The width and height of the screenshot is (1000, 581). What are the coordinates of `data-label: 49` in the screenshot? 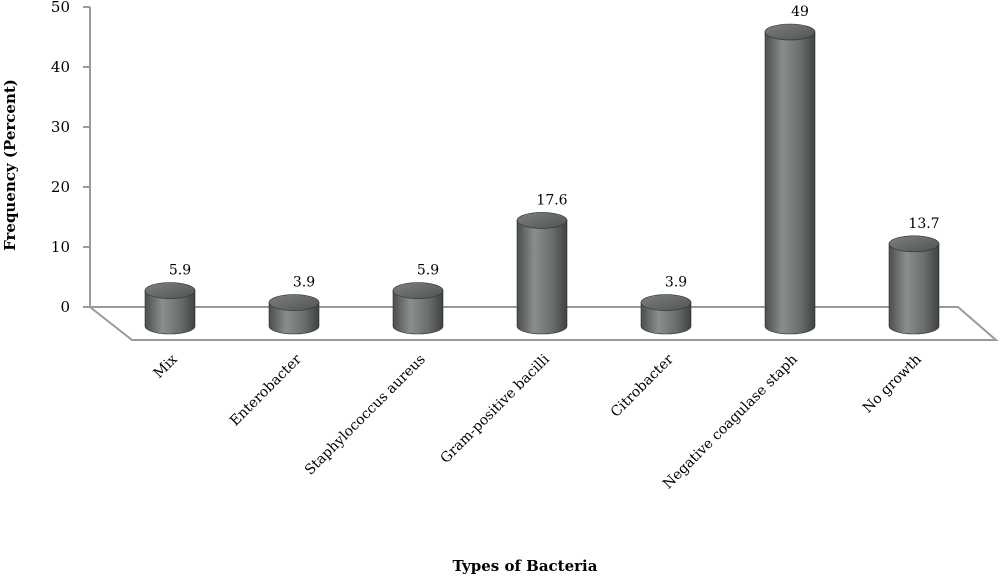 It's located at (800, 12).